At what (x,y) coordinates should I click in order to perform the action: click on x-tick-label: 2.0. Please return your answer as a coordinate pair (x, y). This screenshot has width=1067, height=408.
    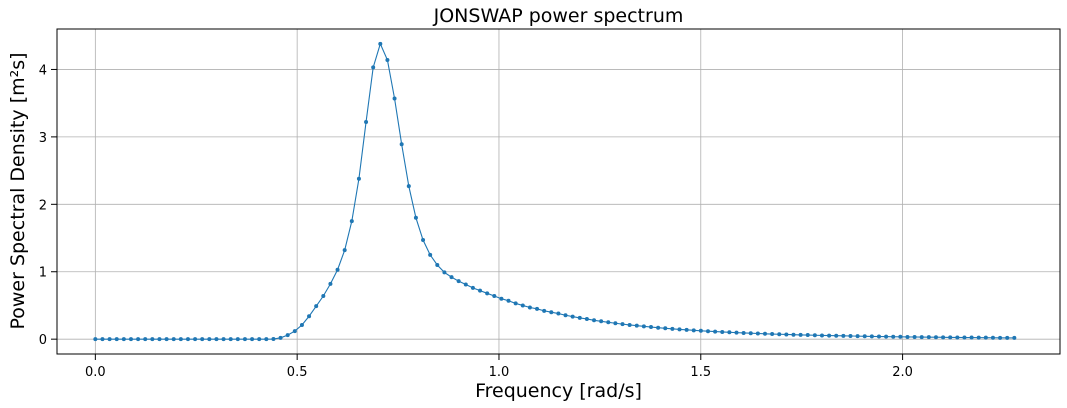
    Looking at the image, I should click on (902, 372).